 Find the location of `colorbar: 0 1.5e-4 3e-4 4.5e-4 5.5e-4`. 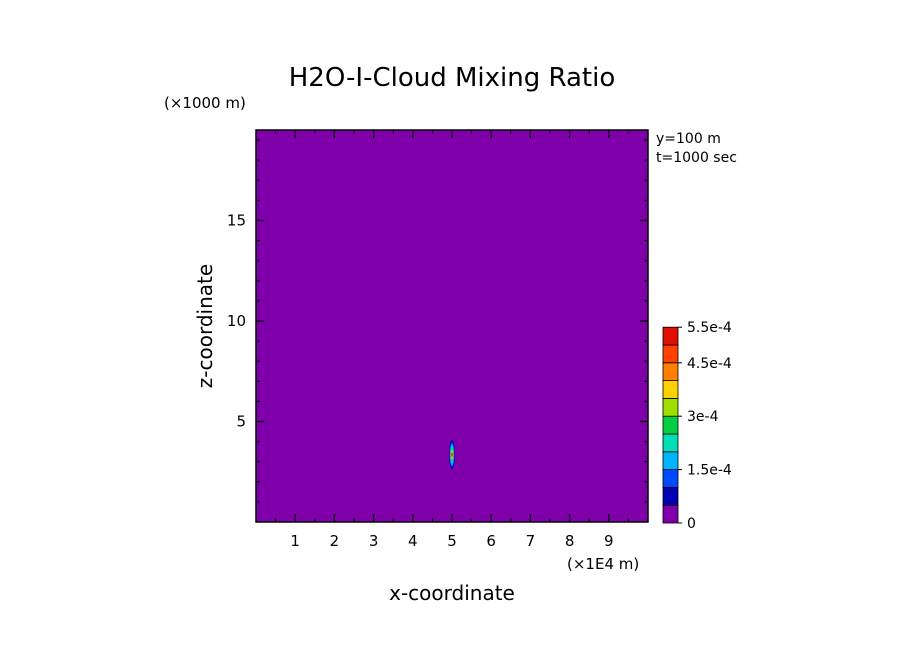

colorbar: 0 1.5e-4 3e-4 4.5e-4 5.5e-4 is located at coordinates (697, 426).